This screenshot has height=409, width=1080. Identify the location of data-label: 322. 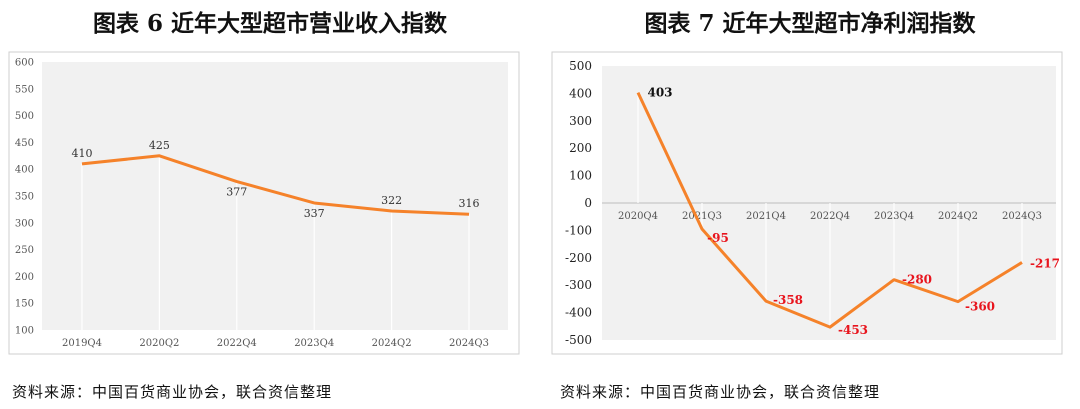
(391, 200).